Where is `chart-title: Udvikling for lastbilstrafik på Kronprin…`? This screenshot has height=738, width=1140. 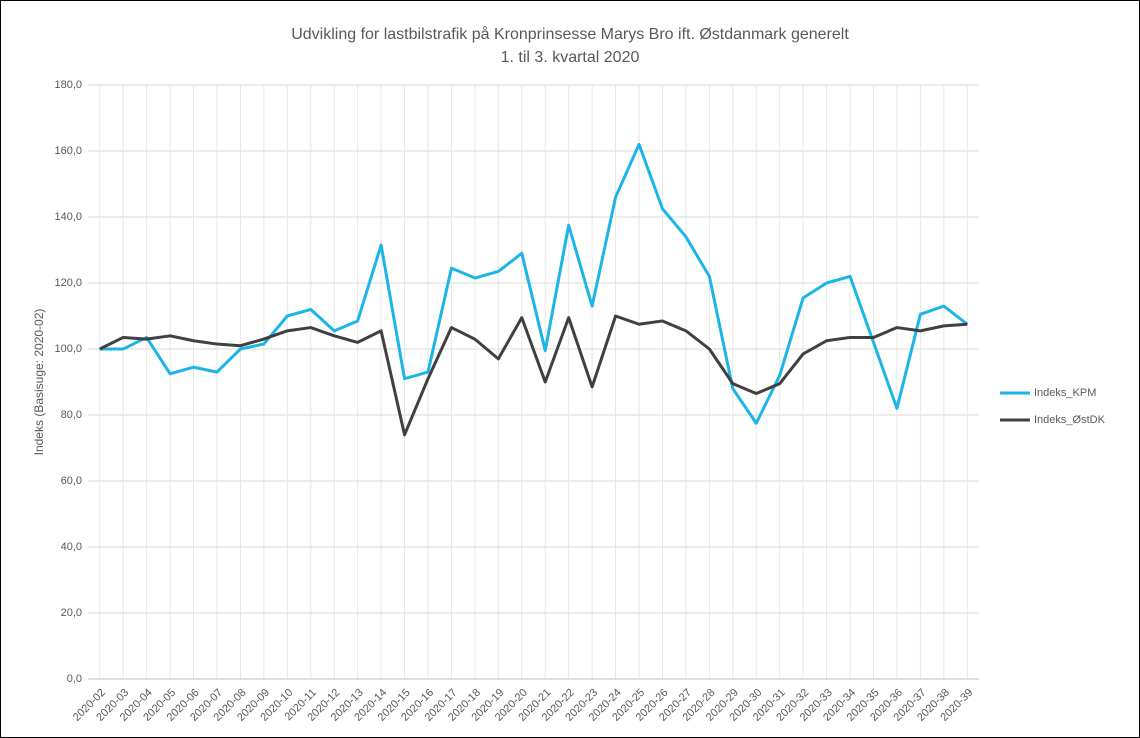 chart-title: Udvikling for lastbilstrafik på Kronprin… is located at coordinates (570, 34).